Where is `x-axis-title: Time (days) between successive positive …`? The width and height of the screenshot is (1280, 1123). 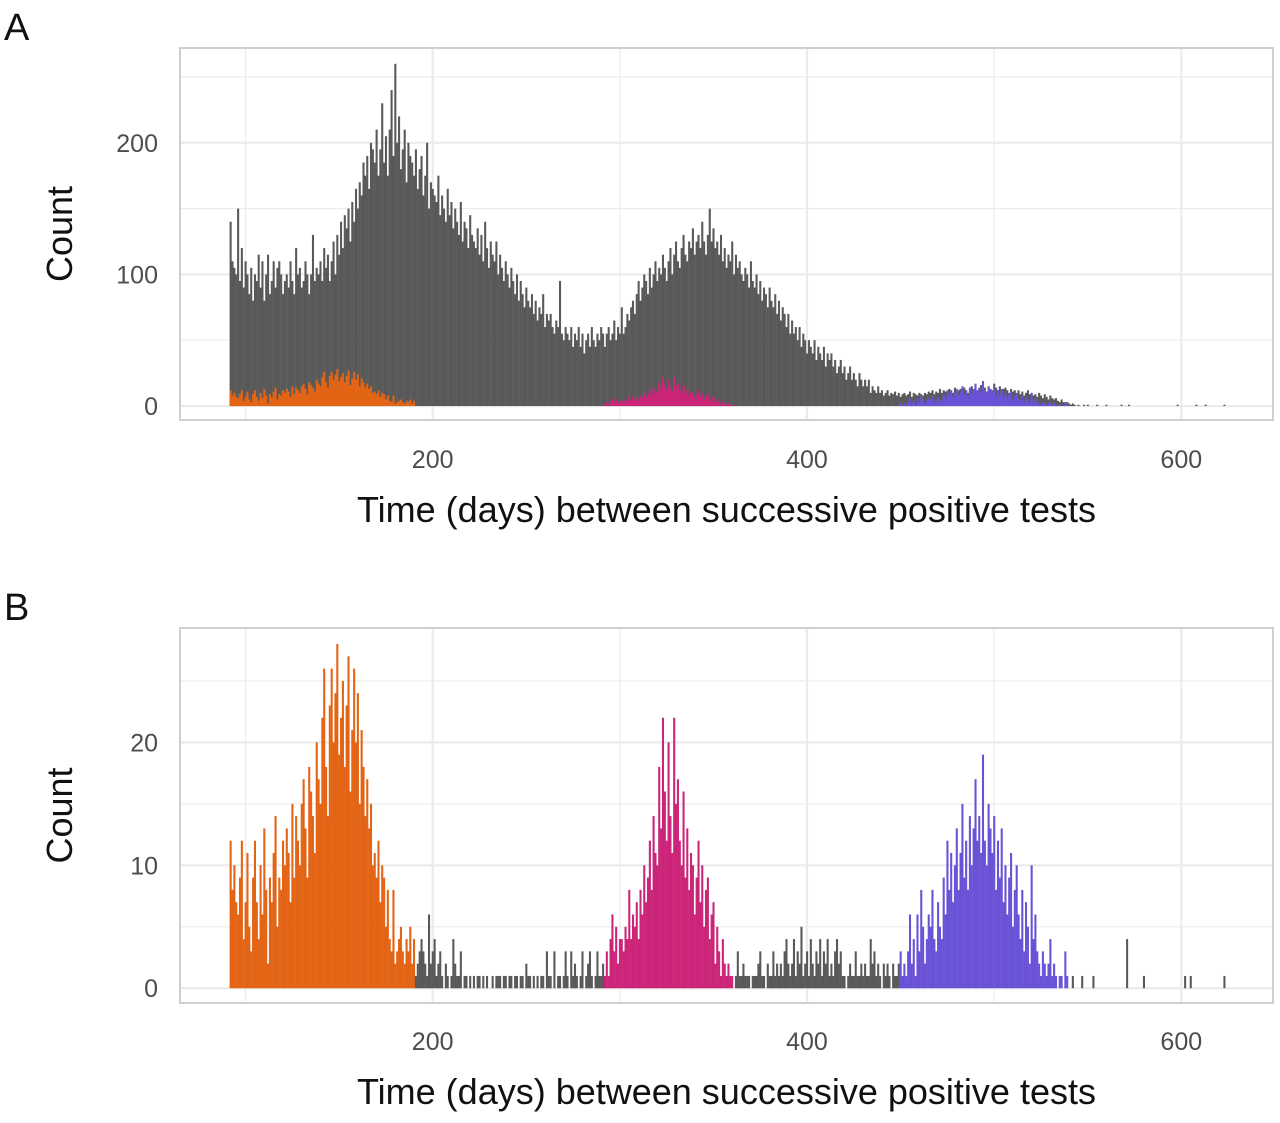
x-axis-title: Time (days) between successive positive … is located at coordinates (726, 509).